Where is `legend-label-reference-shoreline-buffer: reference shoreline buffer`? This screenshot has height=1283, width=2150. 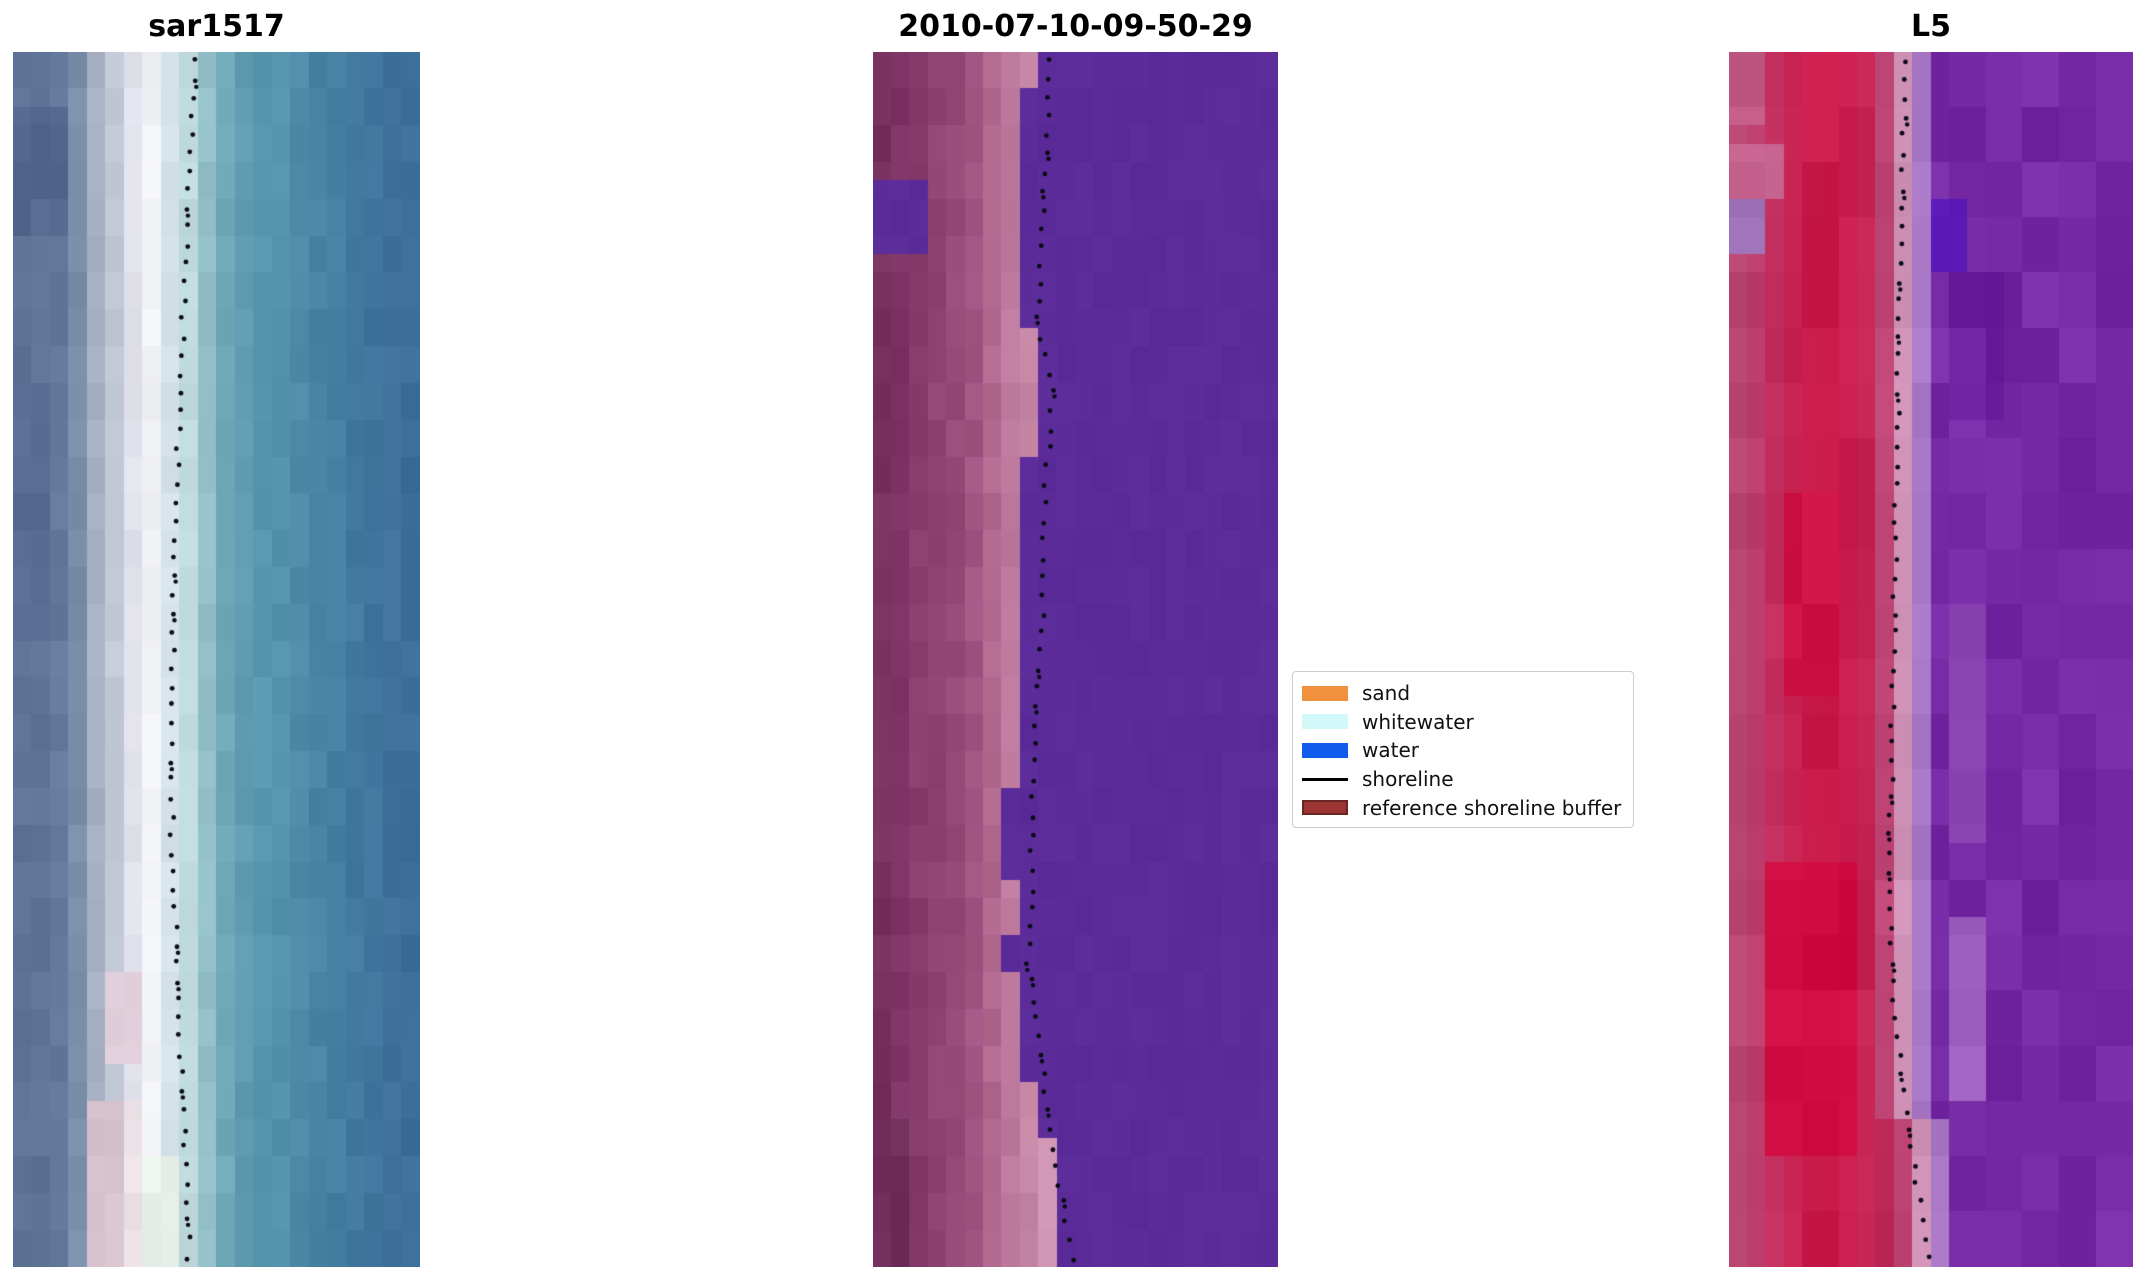
legend-label-reference-shoreline-buffer: reference shoreline buffer is located at coordinates (1492, 807).